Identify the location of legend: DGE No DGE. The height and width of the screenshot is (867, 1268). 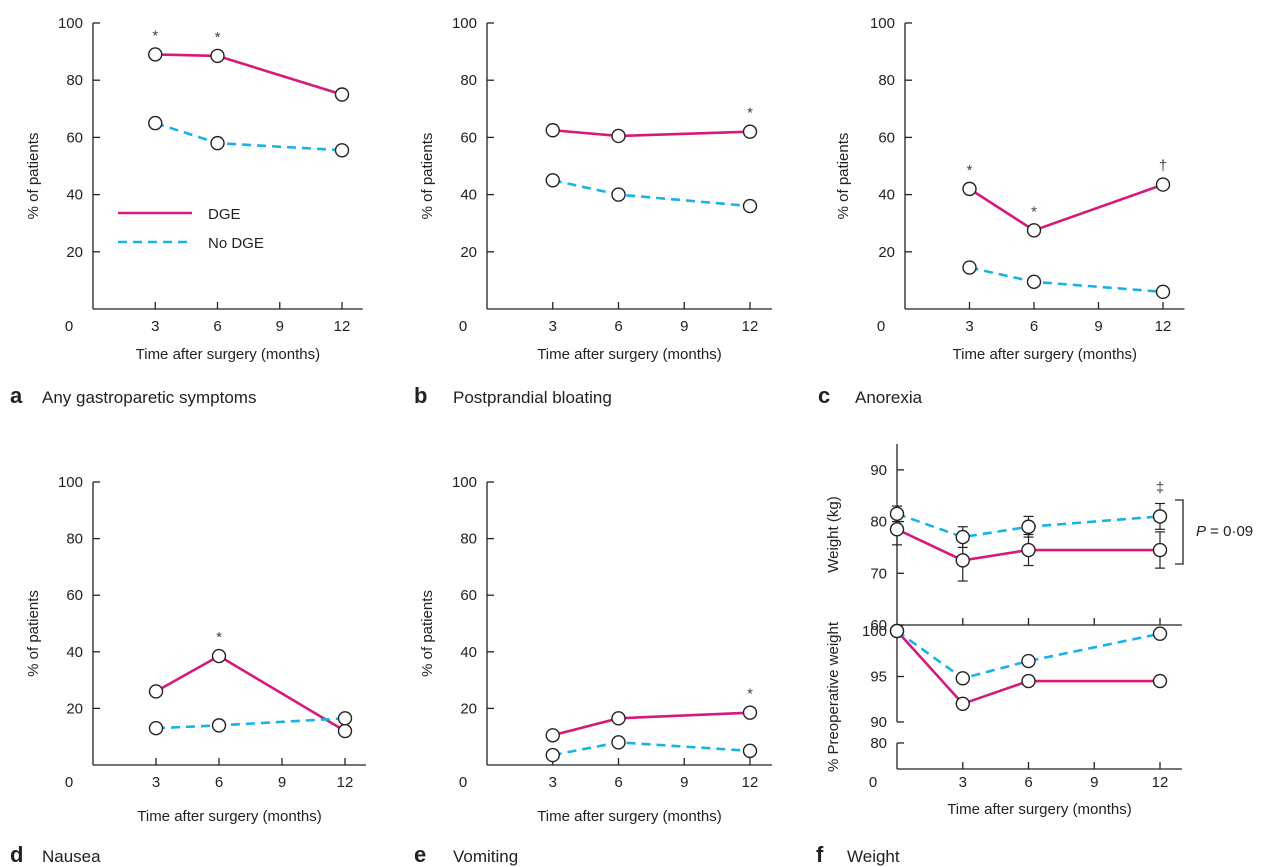
(191, 229).